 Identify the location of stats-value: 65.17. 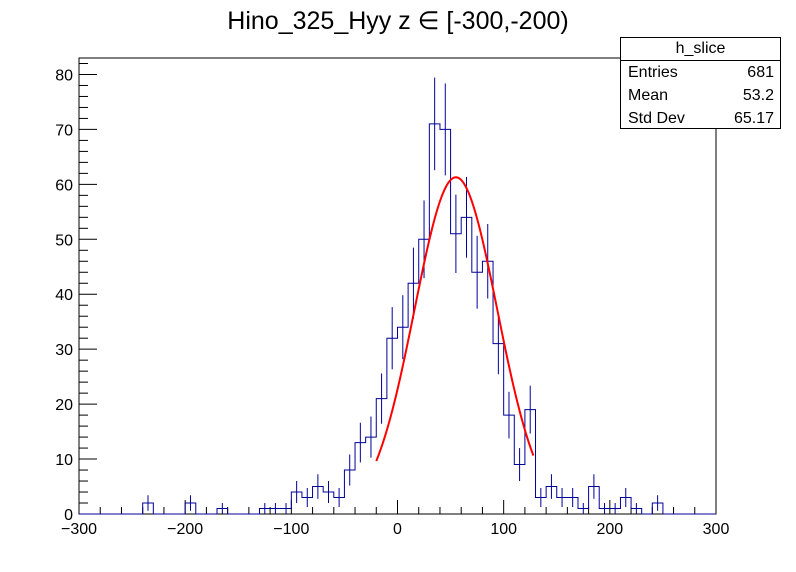
(753, 118).